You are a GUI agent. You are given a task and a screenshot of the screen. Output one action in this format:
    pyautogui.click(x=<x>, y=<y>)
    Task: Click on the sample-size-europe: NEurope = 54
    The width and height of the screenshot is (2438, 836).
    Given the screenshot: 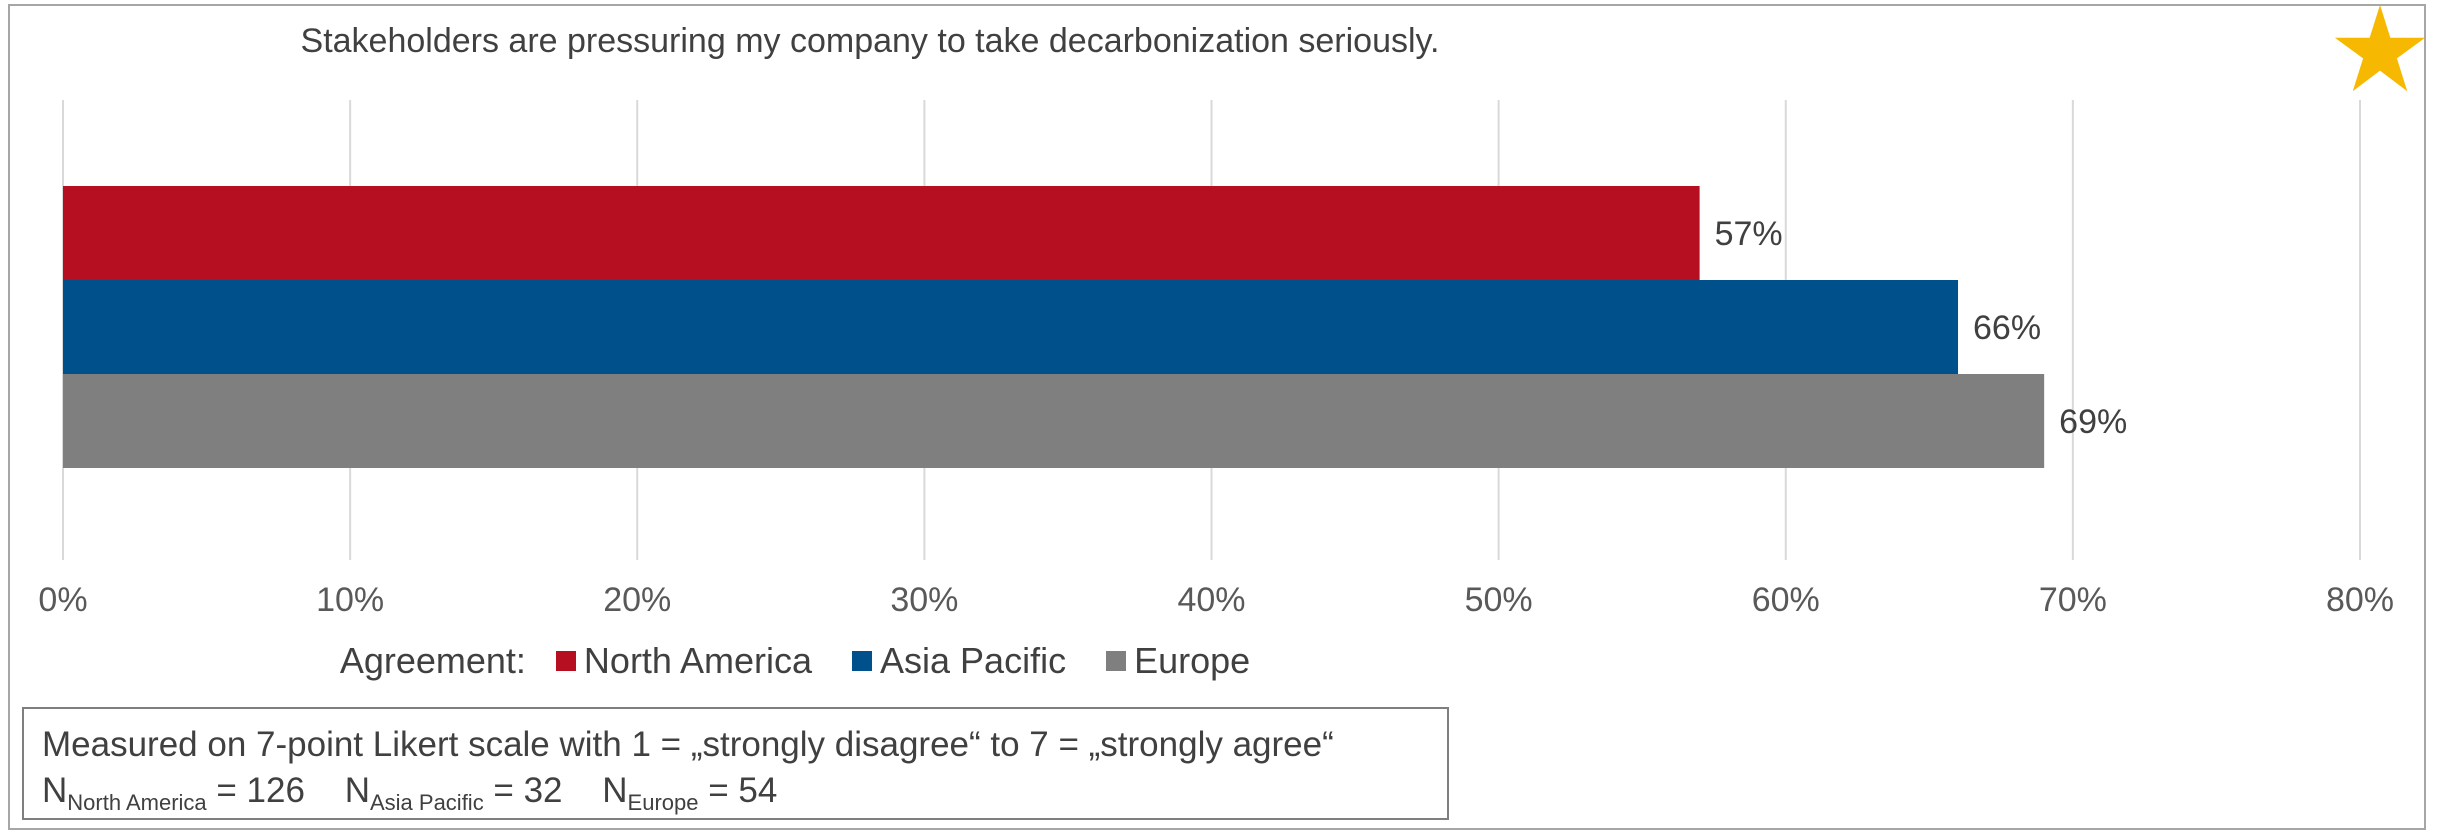 What is the action you would take?
    pyautogui.click(x=690, y=793)
    